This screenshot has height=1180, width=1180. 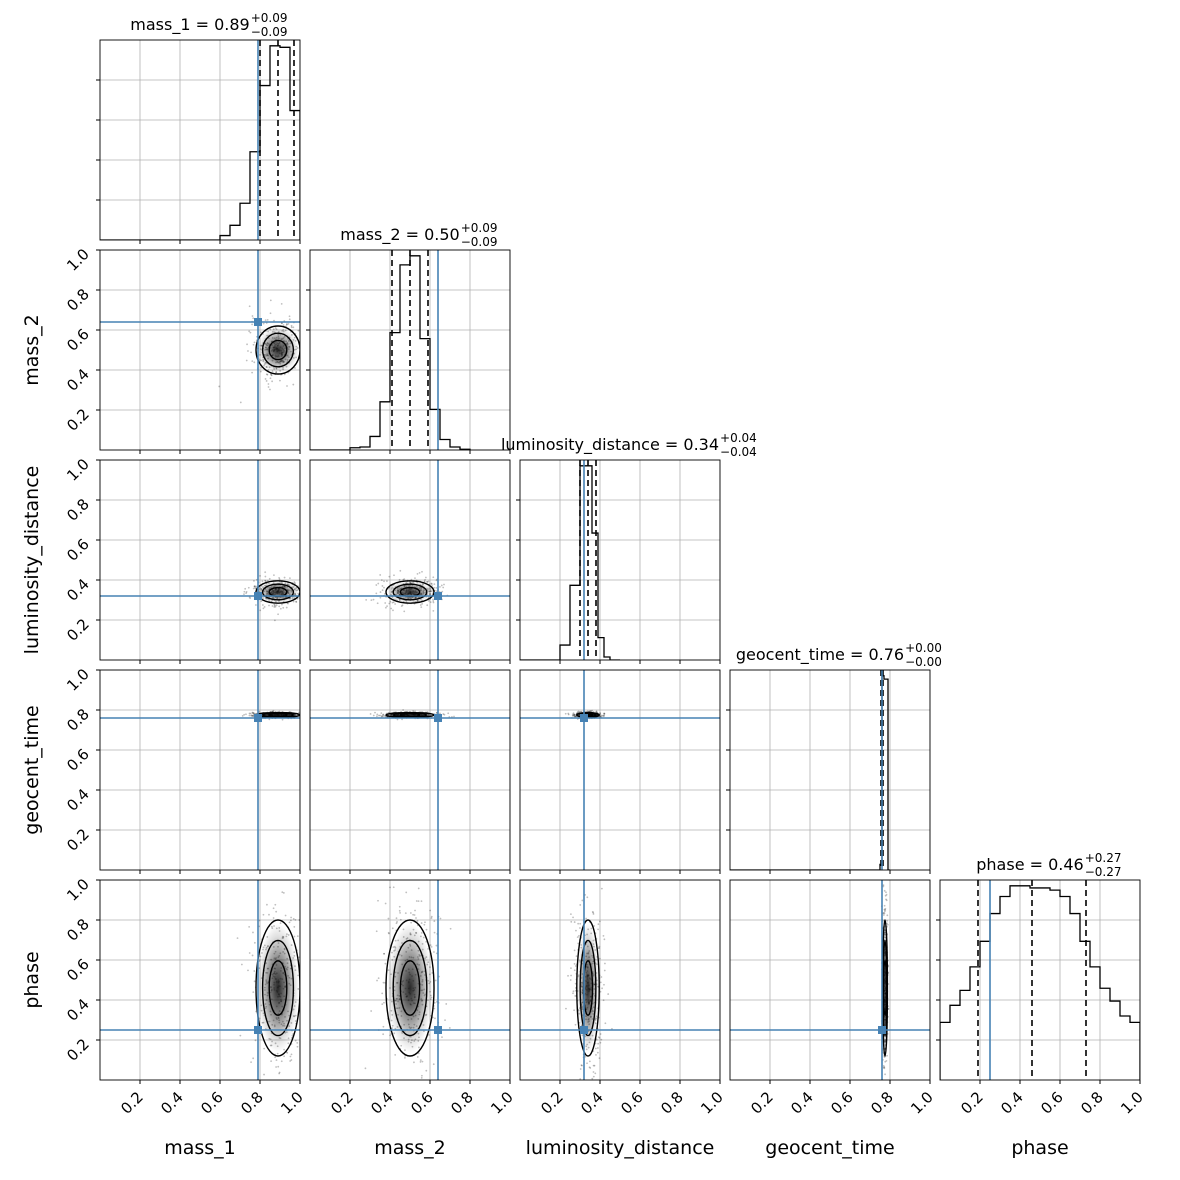 I want to click on y-tick-label: 1.0, so click(x=78, y=890).